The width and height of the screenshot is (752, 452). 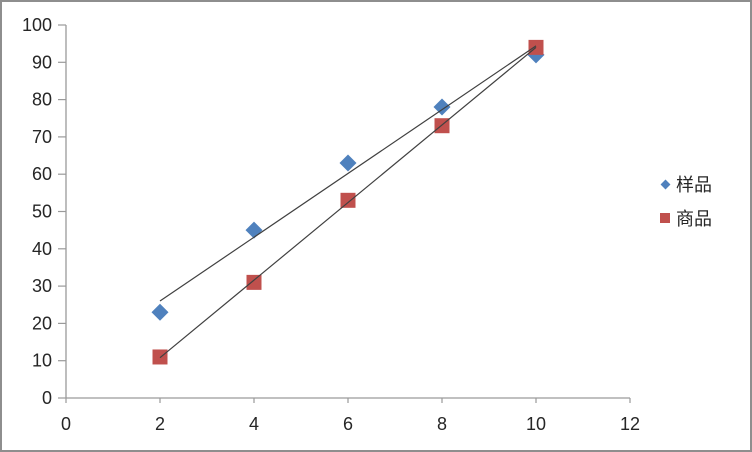 I want to click on legend-label: 商品, so click(x=694, y=219).